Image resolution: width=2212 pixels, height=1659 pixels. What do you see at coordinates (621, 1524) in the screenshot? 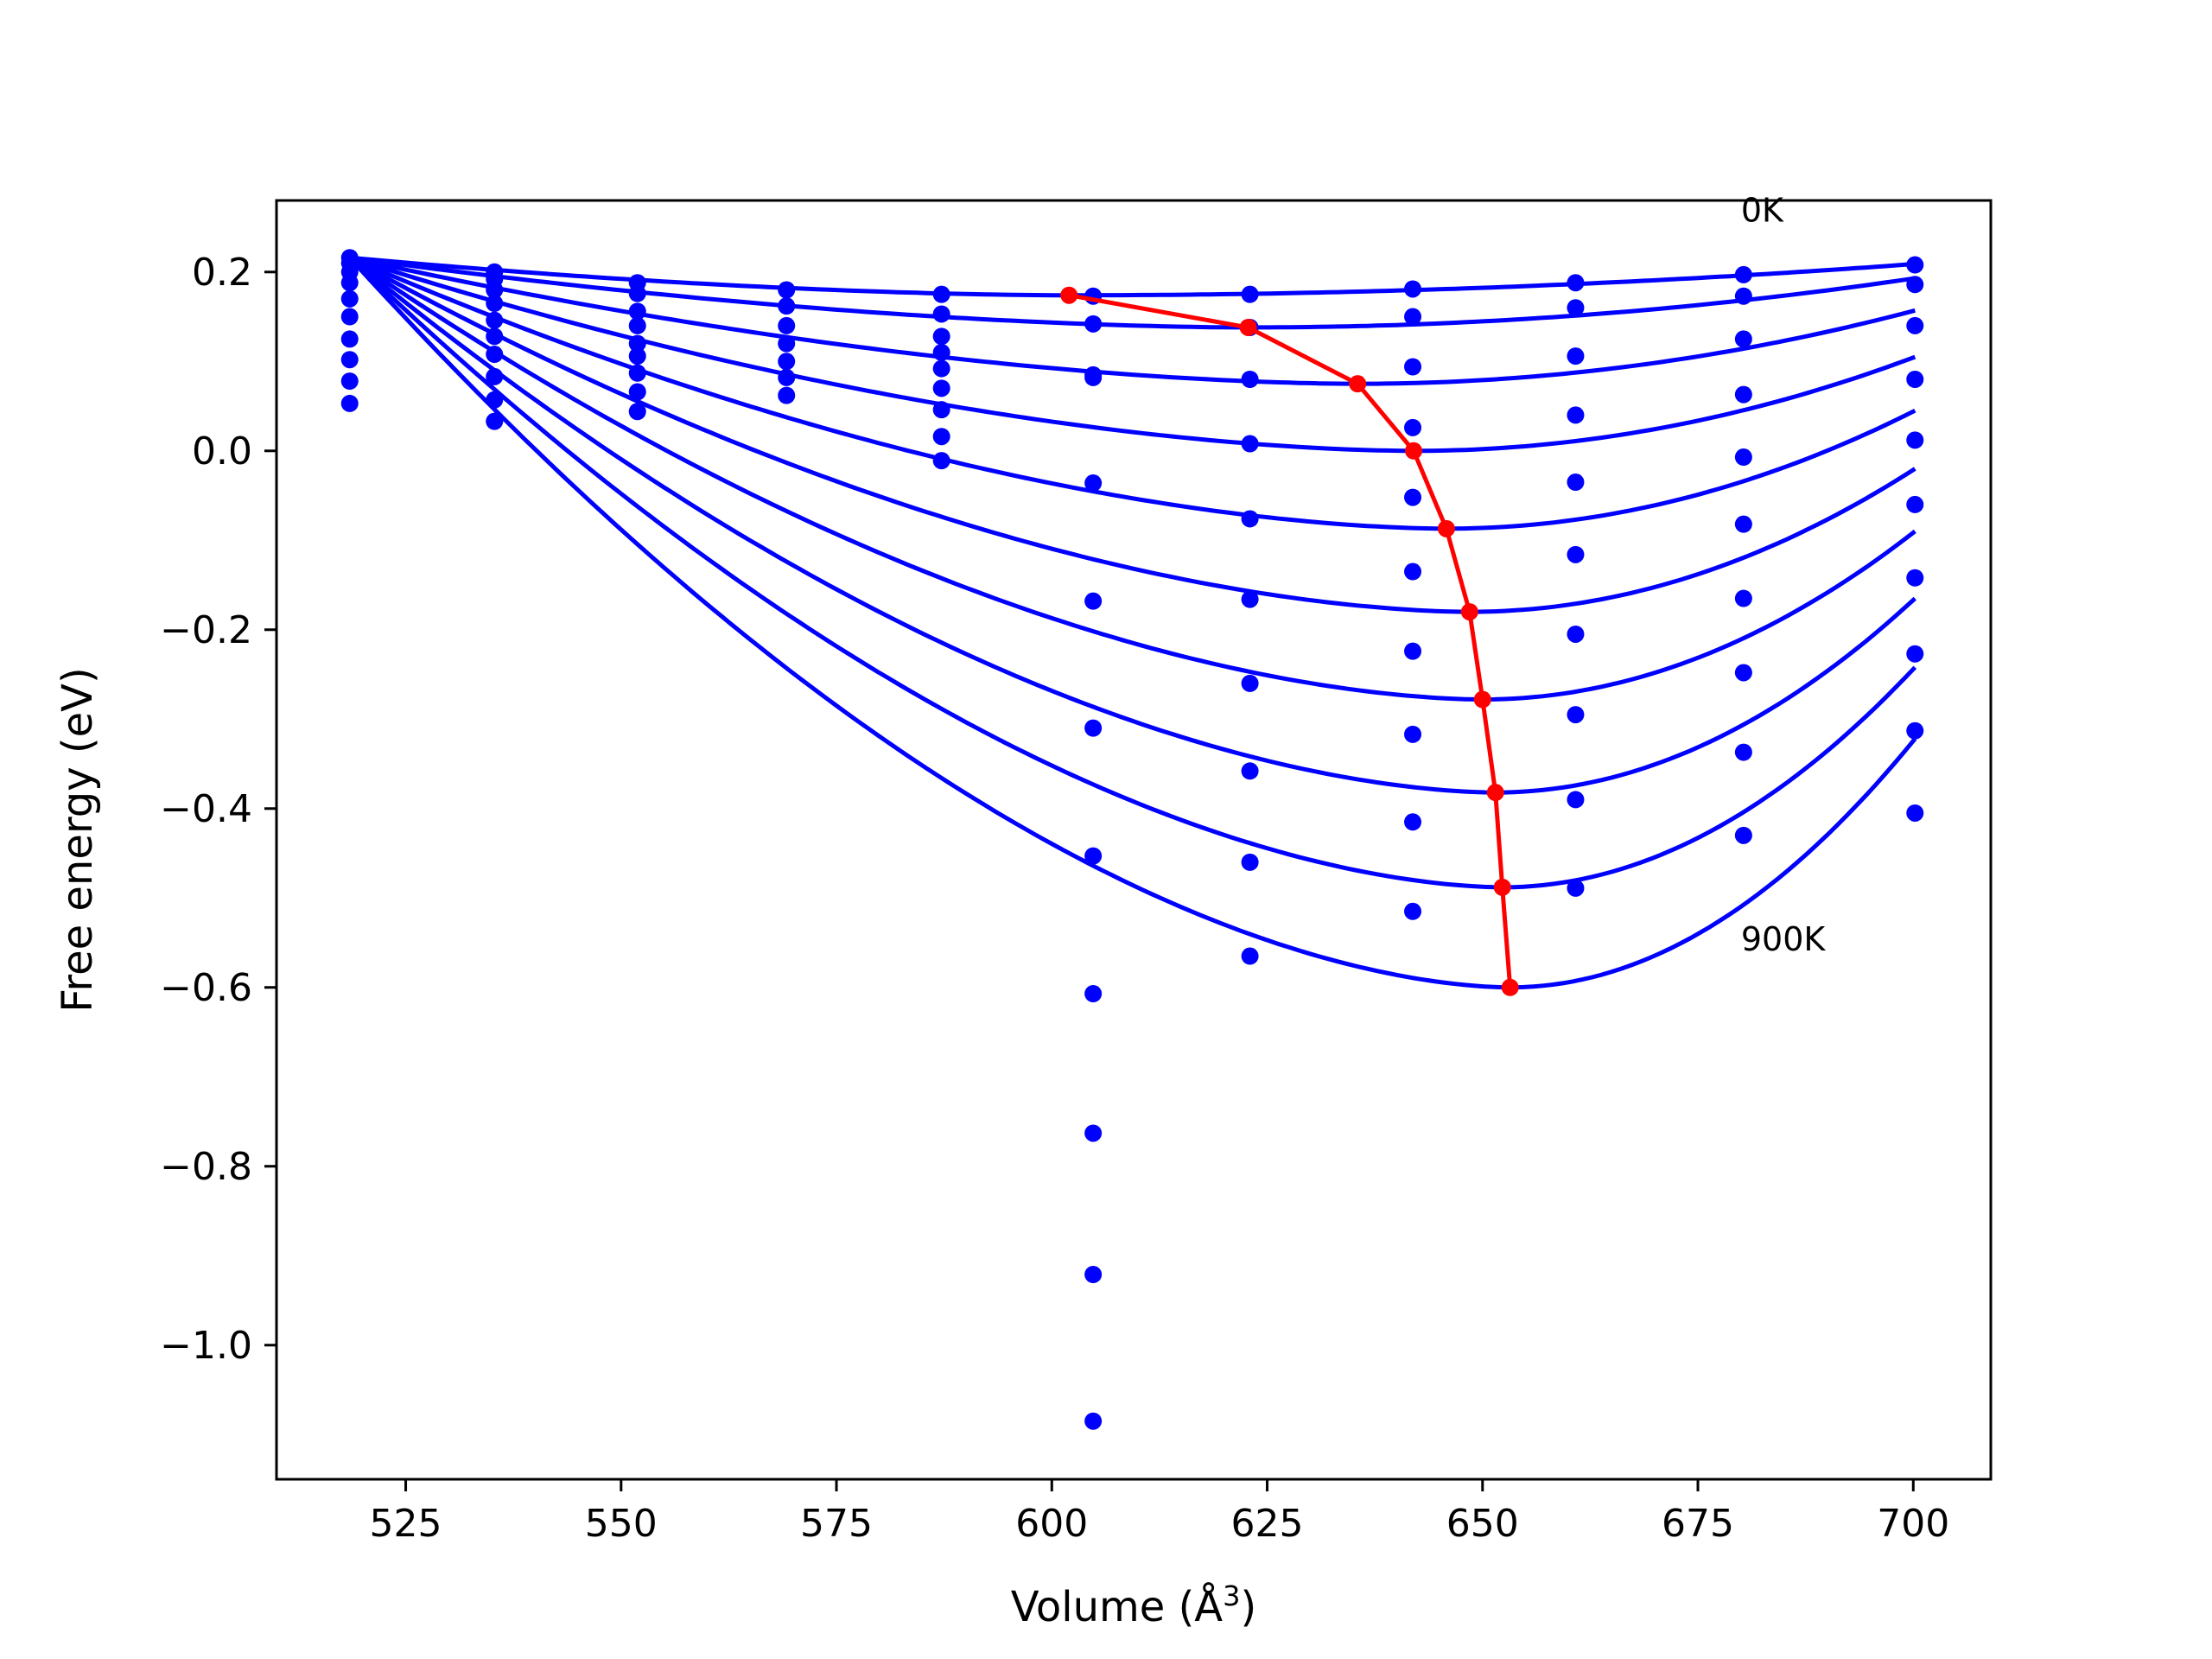
I see `x-tick-label: 550` at bounding box center [621, 1524].